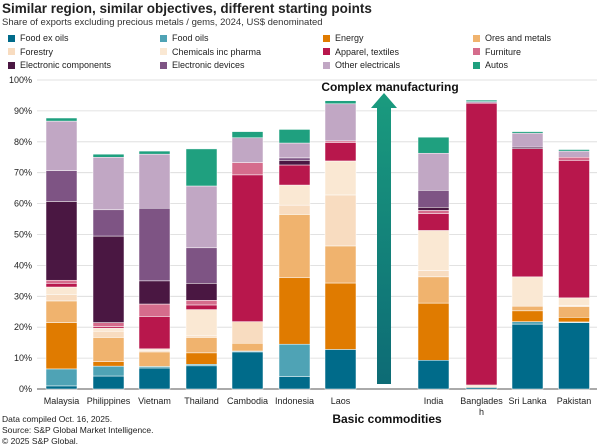 This screenshot has width=600, height=446. What do you see at coordinates (433, 263) in the screenshot?
I see `bar-stack-india` at bounding box center [433, 263].